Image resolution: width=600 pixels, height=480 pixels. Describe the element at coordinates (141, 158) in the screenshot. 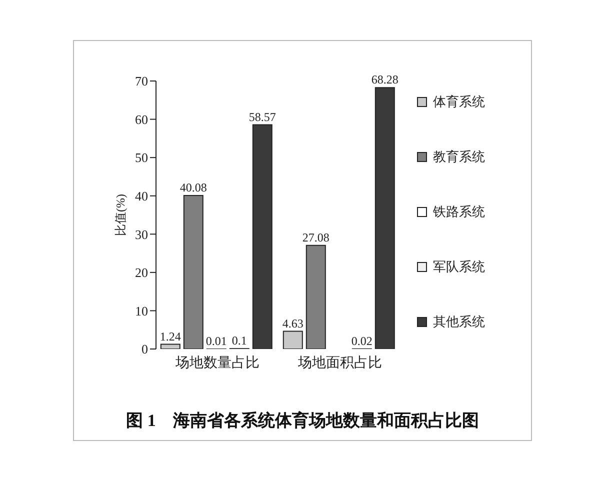

I see `y-tick-label: 50` at that location.